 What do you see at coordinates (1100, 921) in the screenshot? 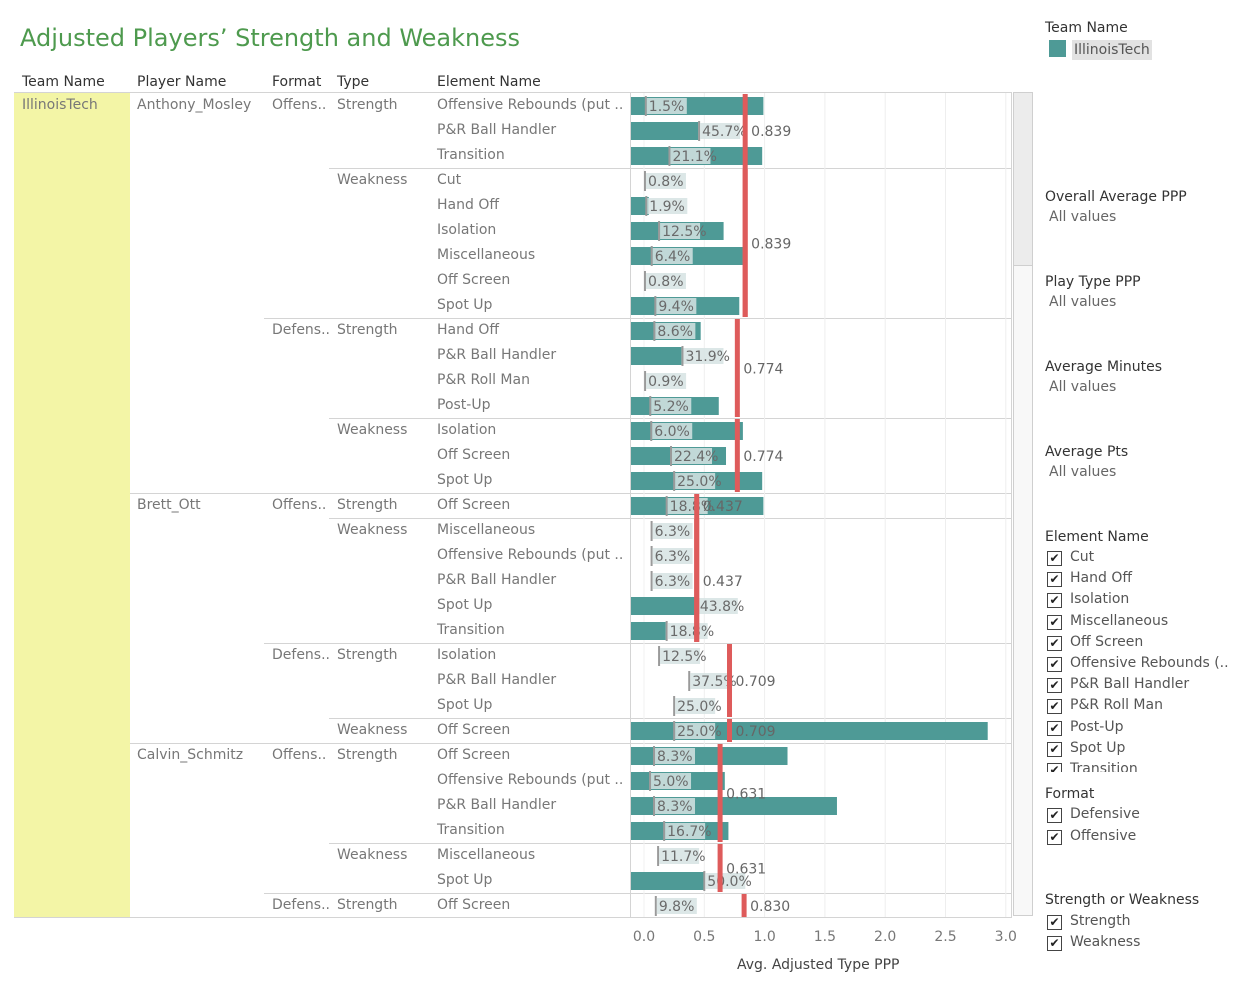
I see `sw-filter-label: Strength` at bounding box center [1100, 921].